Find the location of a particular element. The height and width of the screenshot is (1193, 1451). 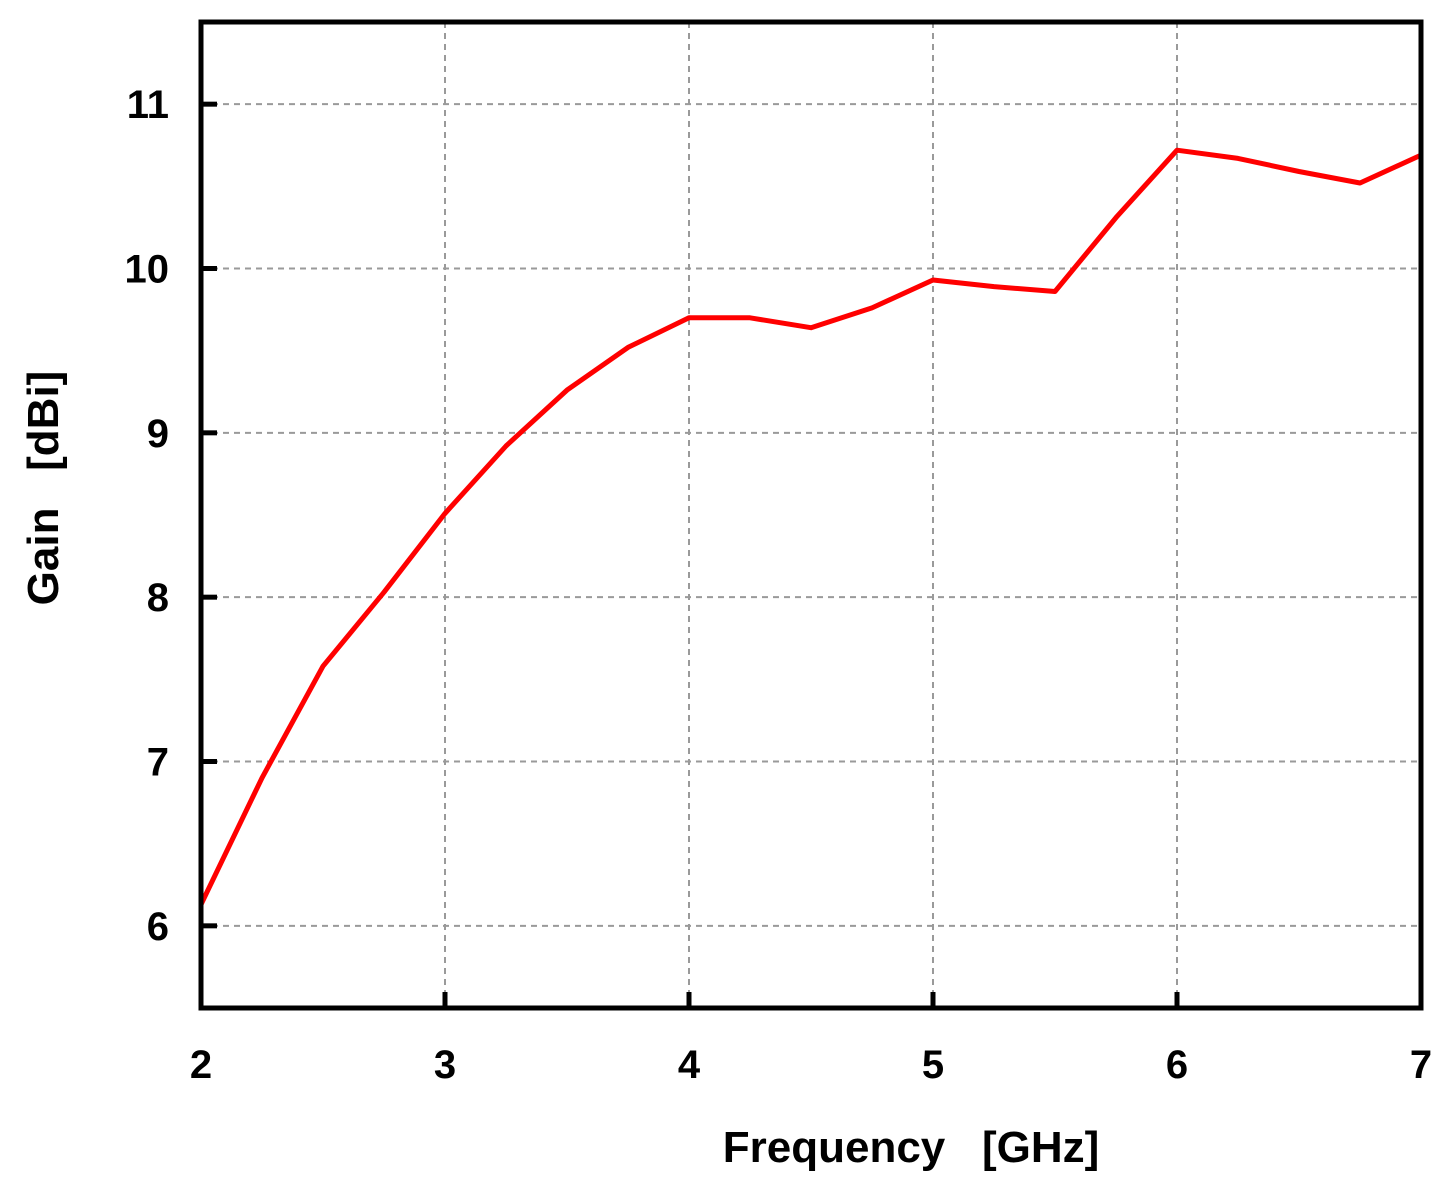

x-tick-label: 7 is located at coordinates (1421, 1065).